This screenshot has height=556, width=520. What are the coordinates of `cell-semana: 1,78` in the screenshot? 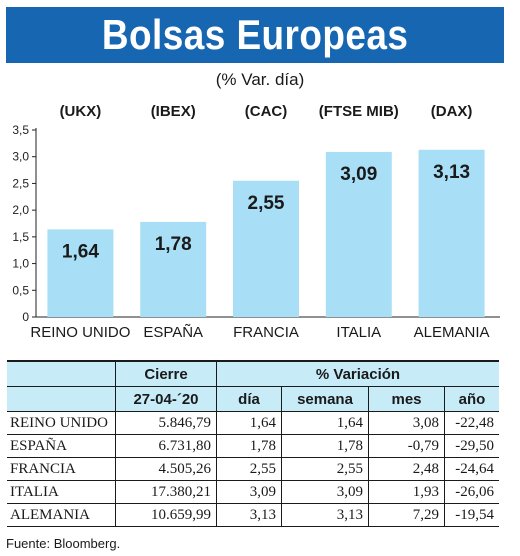 It's located at (325, 446).